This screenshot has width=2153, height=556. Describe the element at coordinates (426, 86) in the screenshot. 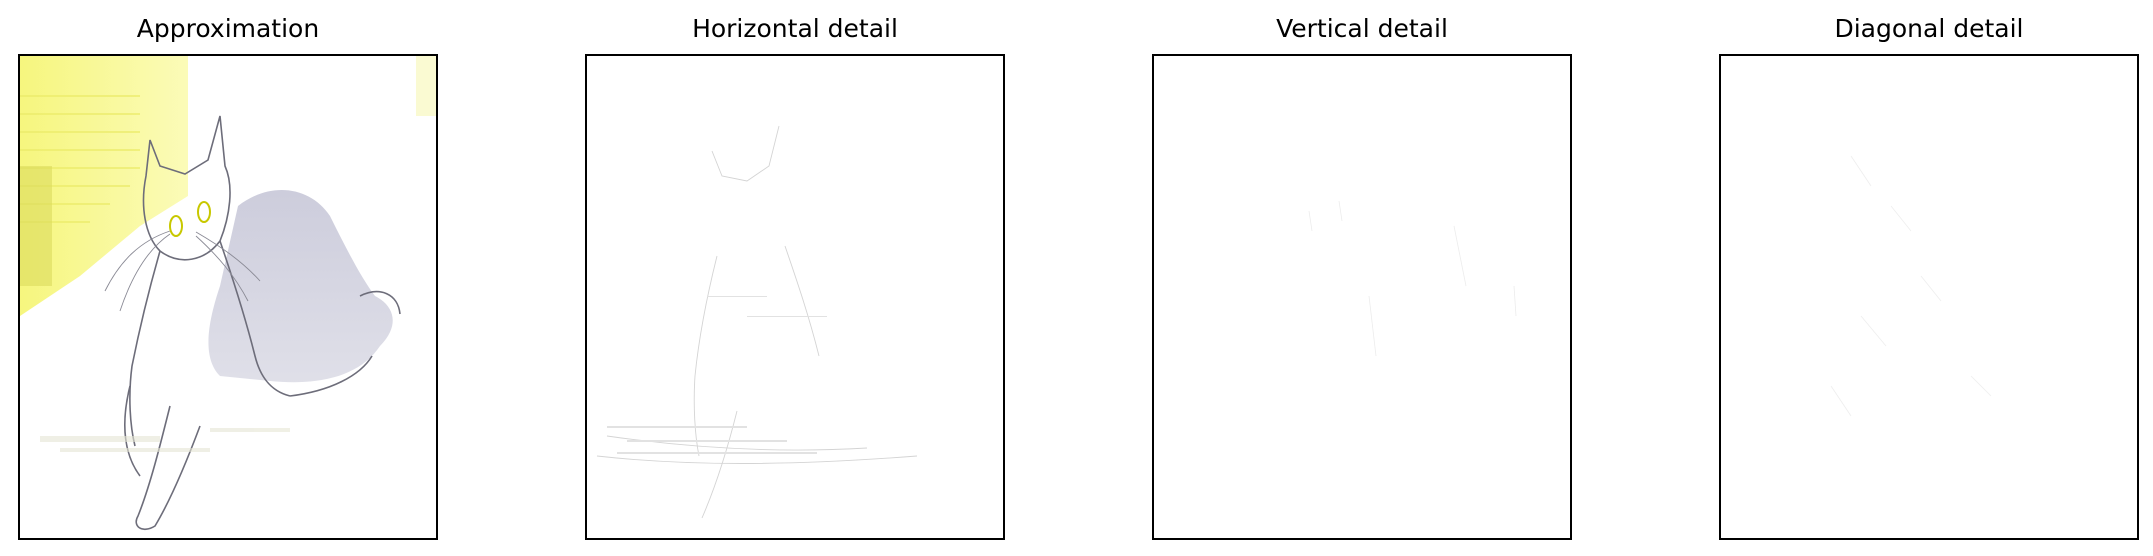

I see `right-edge-tint` at that location.